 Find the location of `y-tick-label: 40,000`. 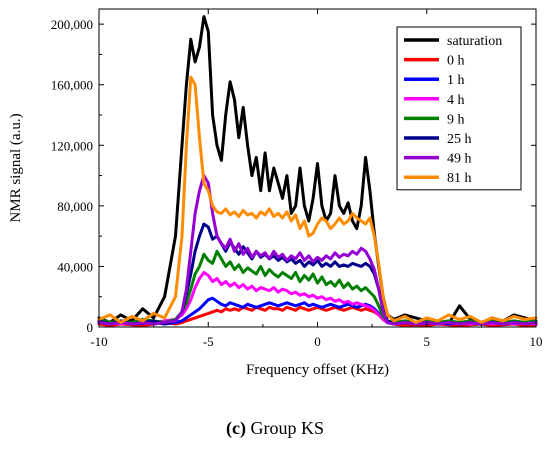

y-tick-label: 40,000 is located at coordinates (75, 266).